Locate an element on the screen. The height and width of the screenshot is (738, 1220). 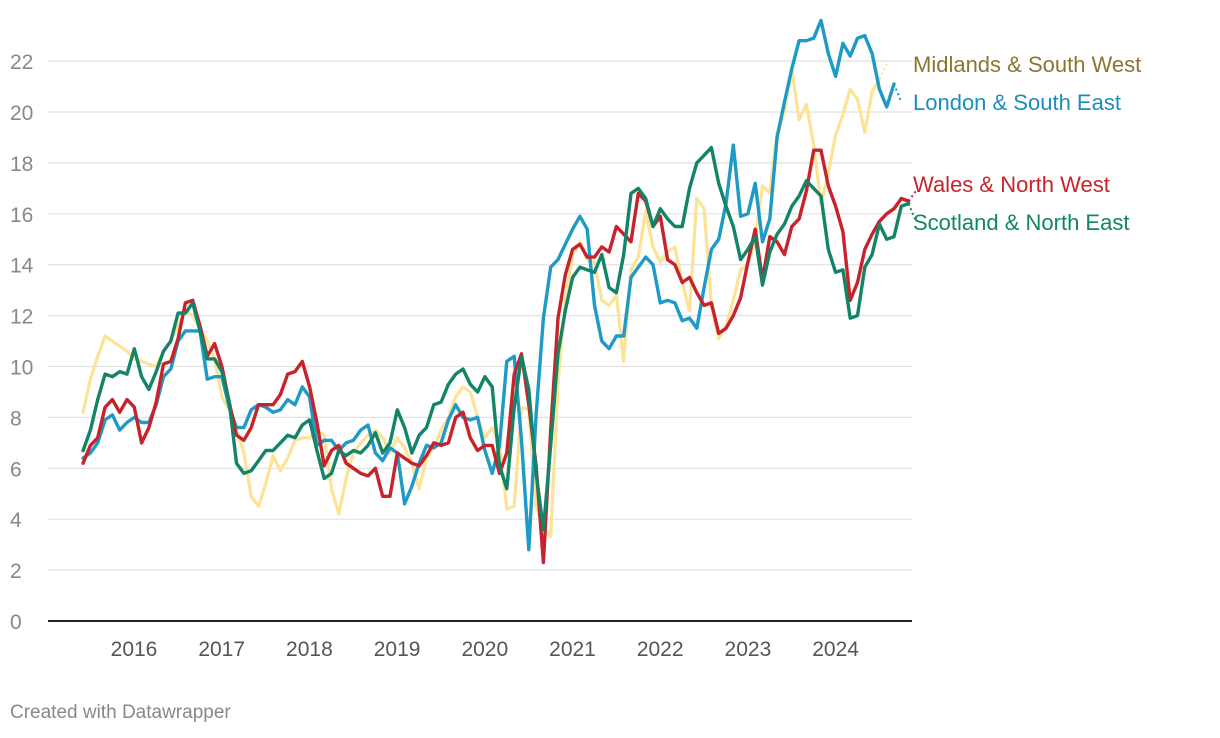
y-tick-label-0: 0 is located at coordinates (16, 622).